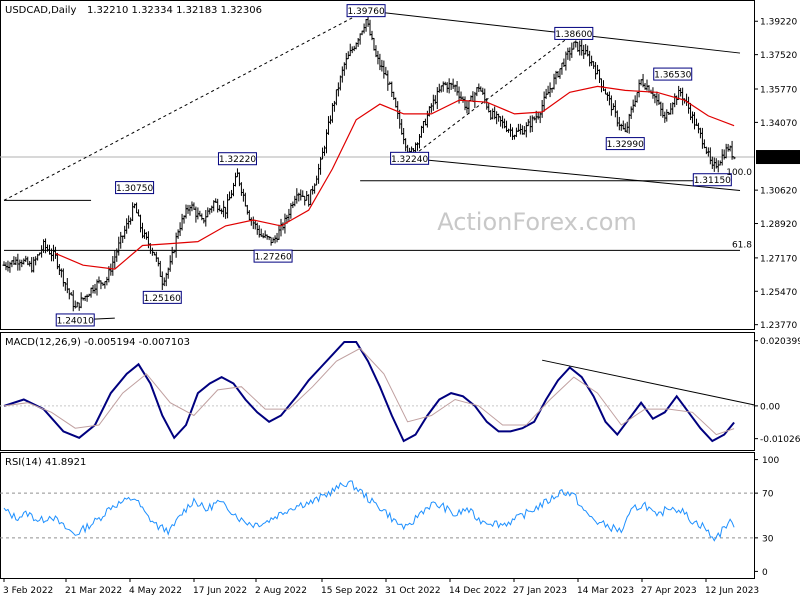 This screenshot has height=600, width=800. I want to click on annotation-text: 1.32220, so click(237, 160).